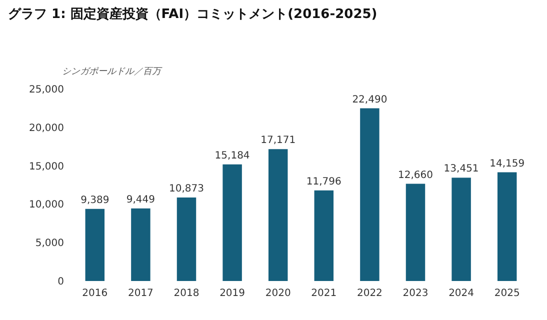 This screenshot has width=547, height=320. What do you see at coordinates (187, 293) in the screenshot?
I see `x-tick-label: 2018` at bounding box center [187, 293].